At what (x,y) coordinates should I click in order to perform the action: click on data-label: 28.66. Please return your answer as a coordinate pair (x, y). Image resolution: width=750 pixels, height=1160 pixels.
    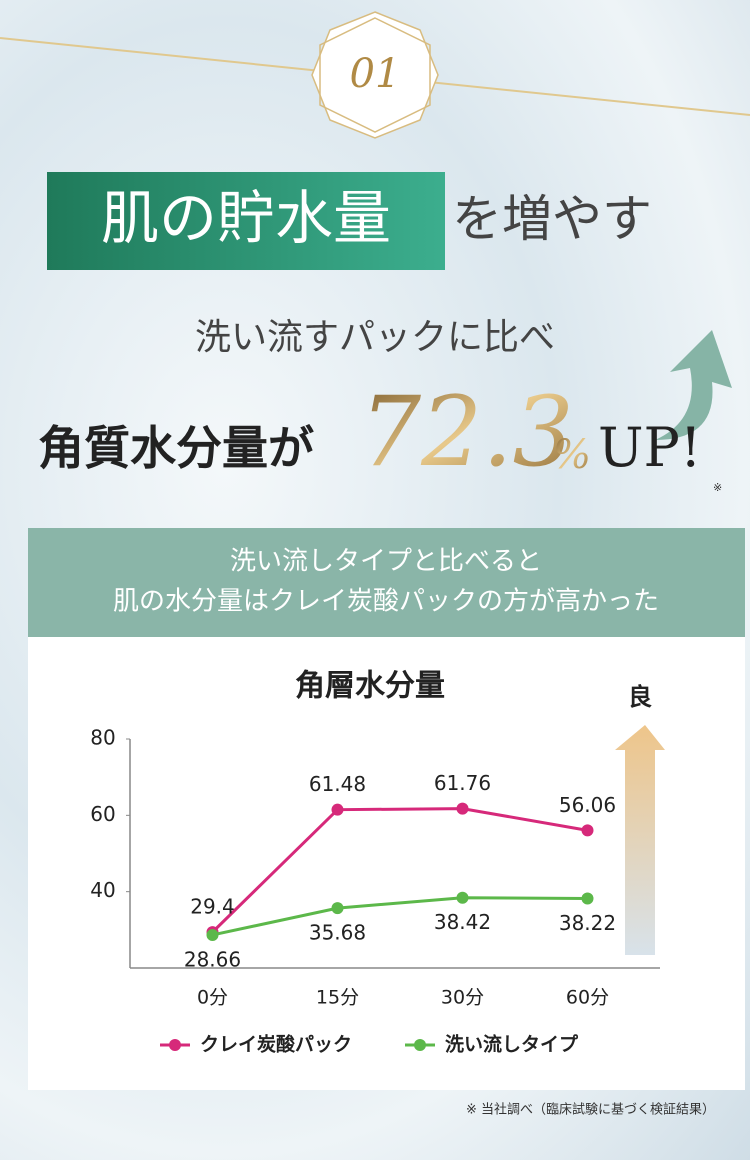
    Looking at the image, I should click on (212, 959).